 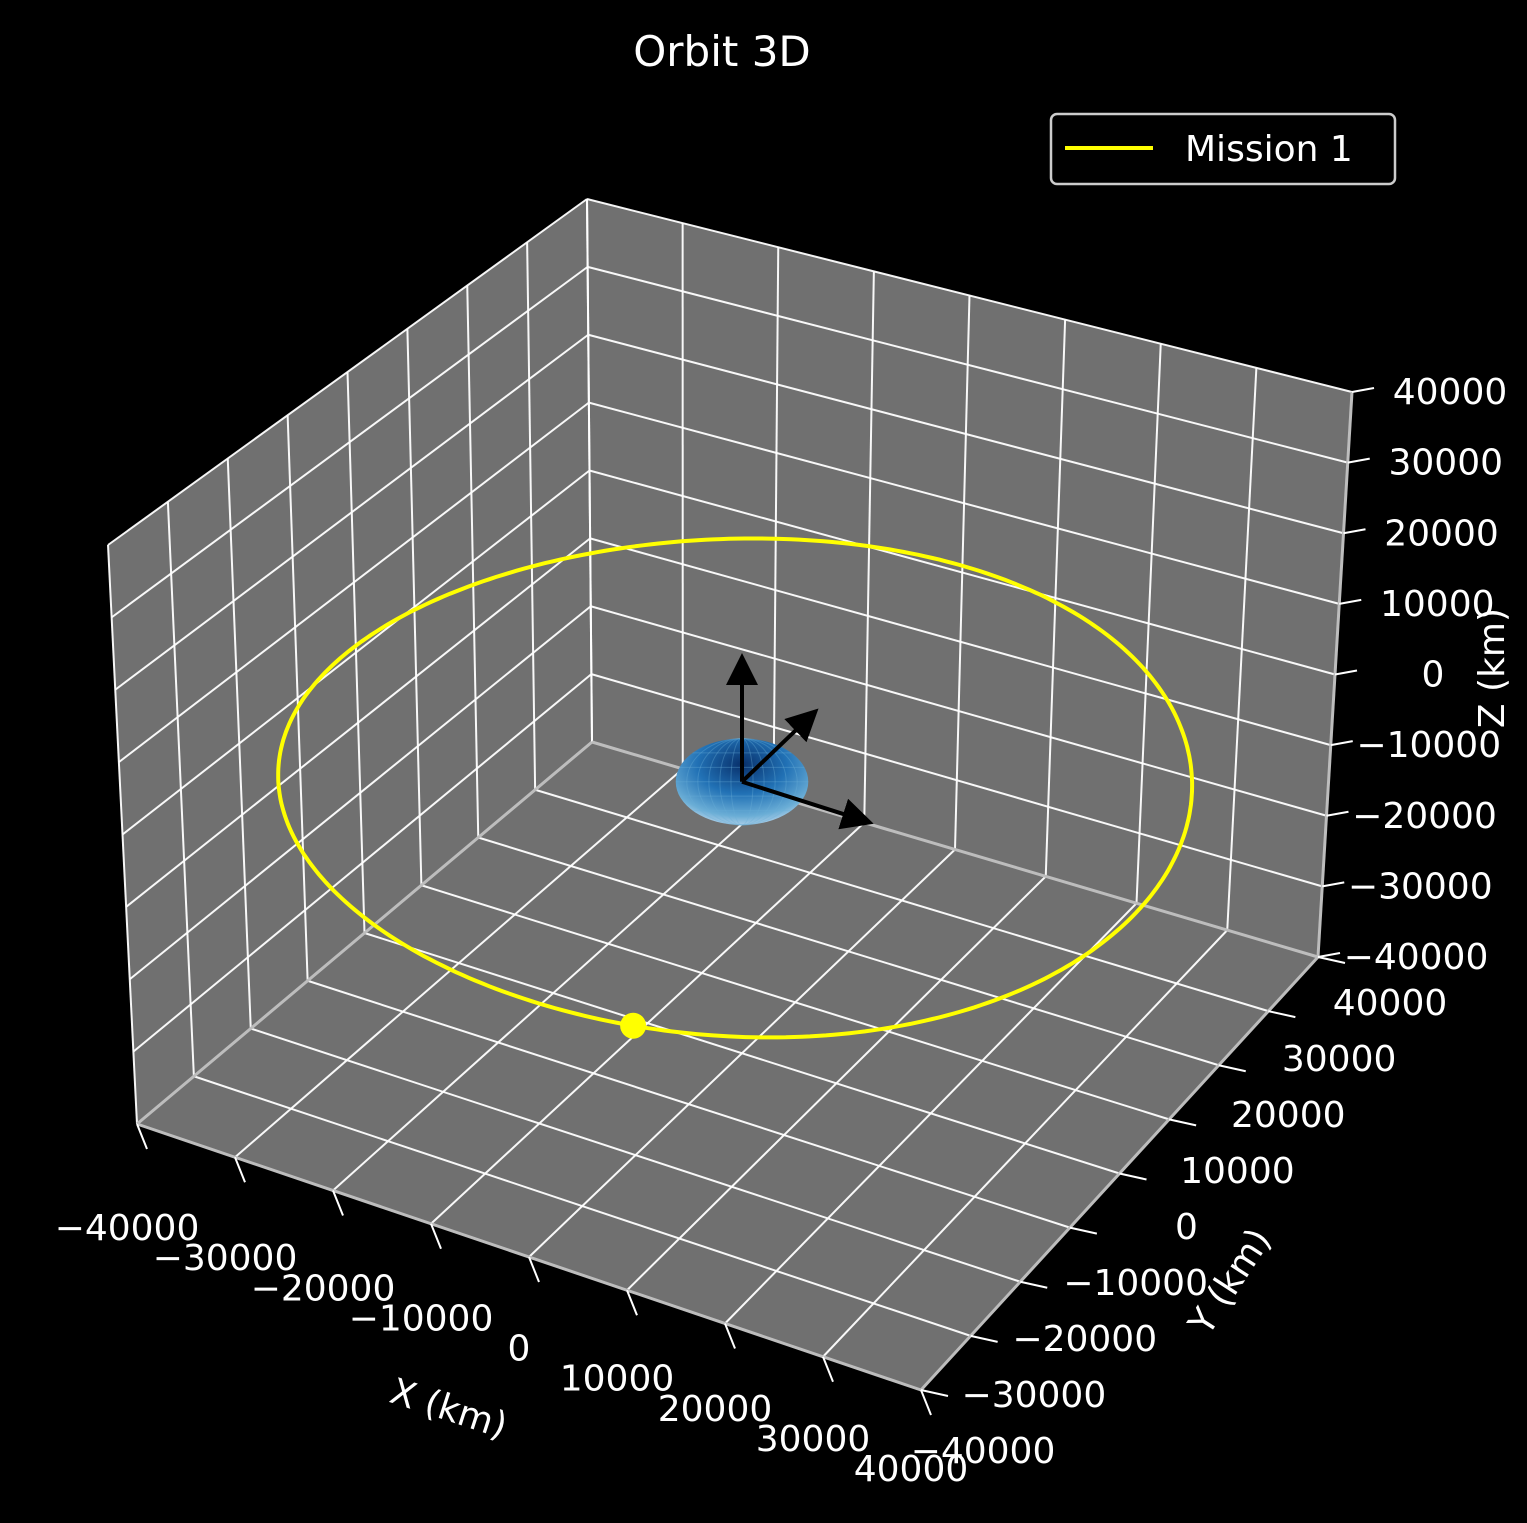 What do you see at coordinates (1135, 1283) in the screenshot?
I see `y-tick-label: −10000` at bounding box center [1135, 1283].